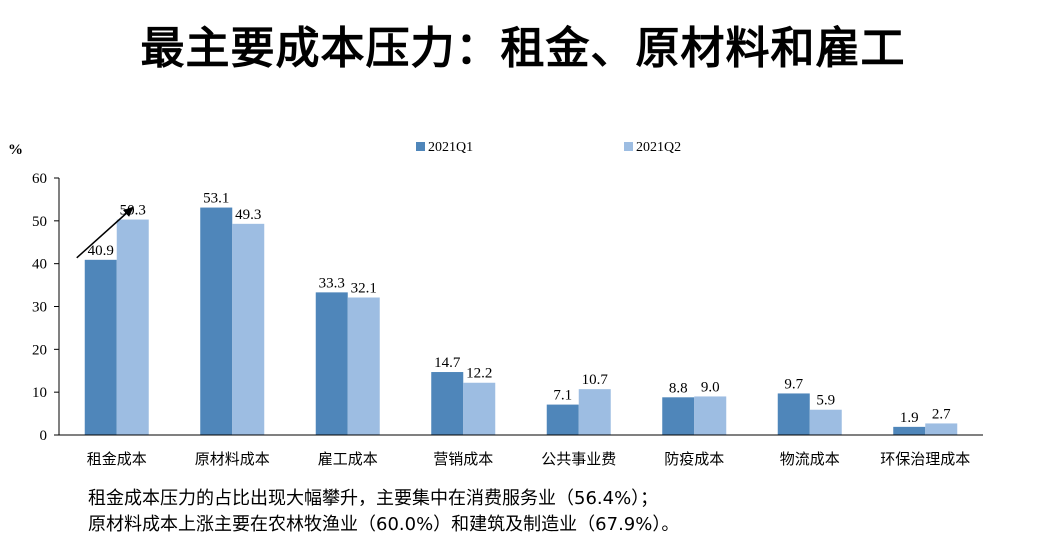 Image resolution: width=1046 pixels, height=552 pixels. Describe the element at coordinates (105, 232) in the screenshot. I see `increase-arrow` at that location.